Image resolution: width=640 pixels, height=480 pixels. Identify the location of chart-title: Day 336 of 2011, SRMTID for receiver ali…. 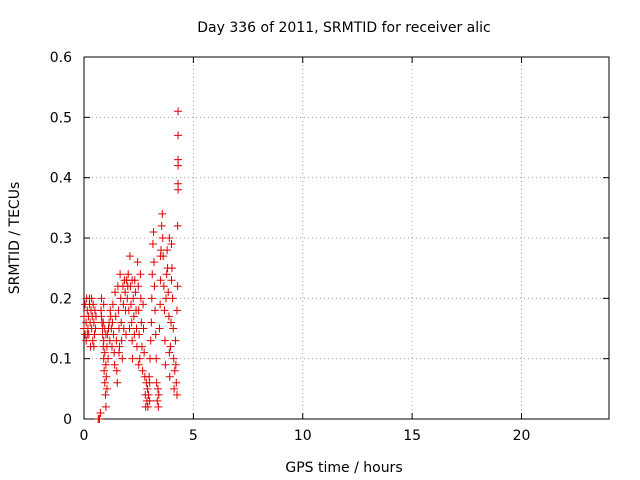
(343, 28).